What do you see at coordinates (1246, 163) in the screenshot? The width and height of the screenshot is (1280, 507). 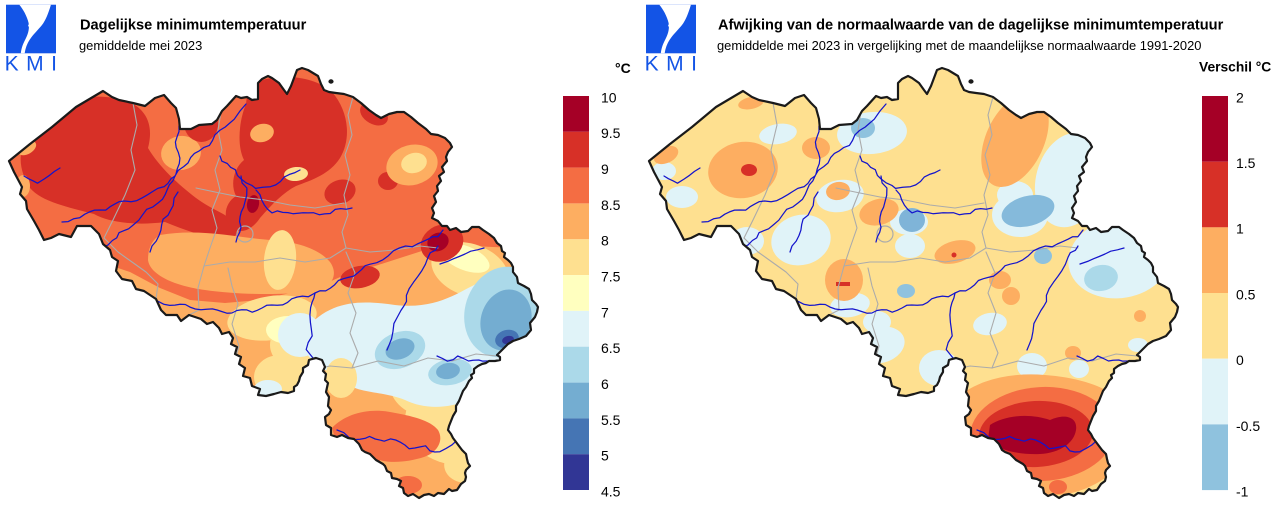 I see `svg-text: 1.5` at bounding box center [1246, 163].